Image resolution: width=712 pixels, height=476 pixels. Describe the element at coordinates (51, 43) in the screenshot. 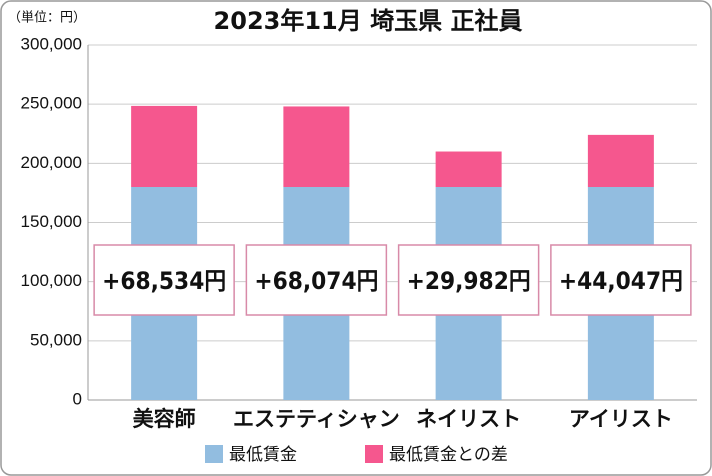

I see `y-tick-label: 300,000` at that location.